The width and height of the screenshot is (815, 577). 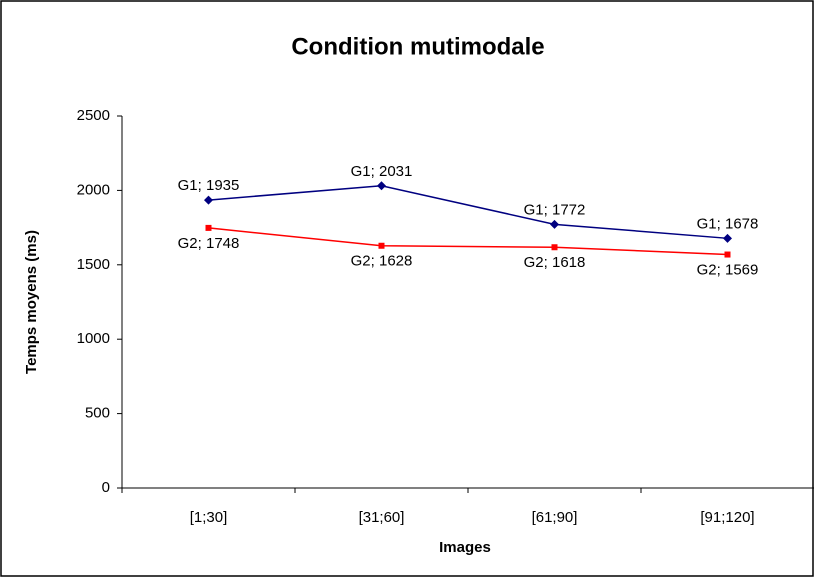 I want to click on data-label: G2; 1628, so click(x=382, y=261).